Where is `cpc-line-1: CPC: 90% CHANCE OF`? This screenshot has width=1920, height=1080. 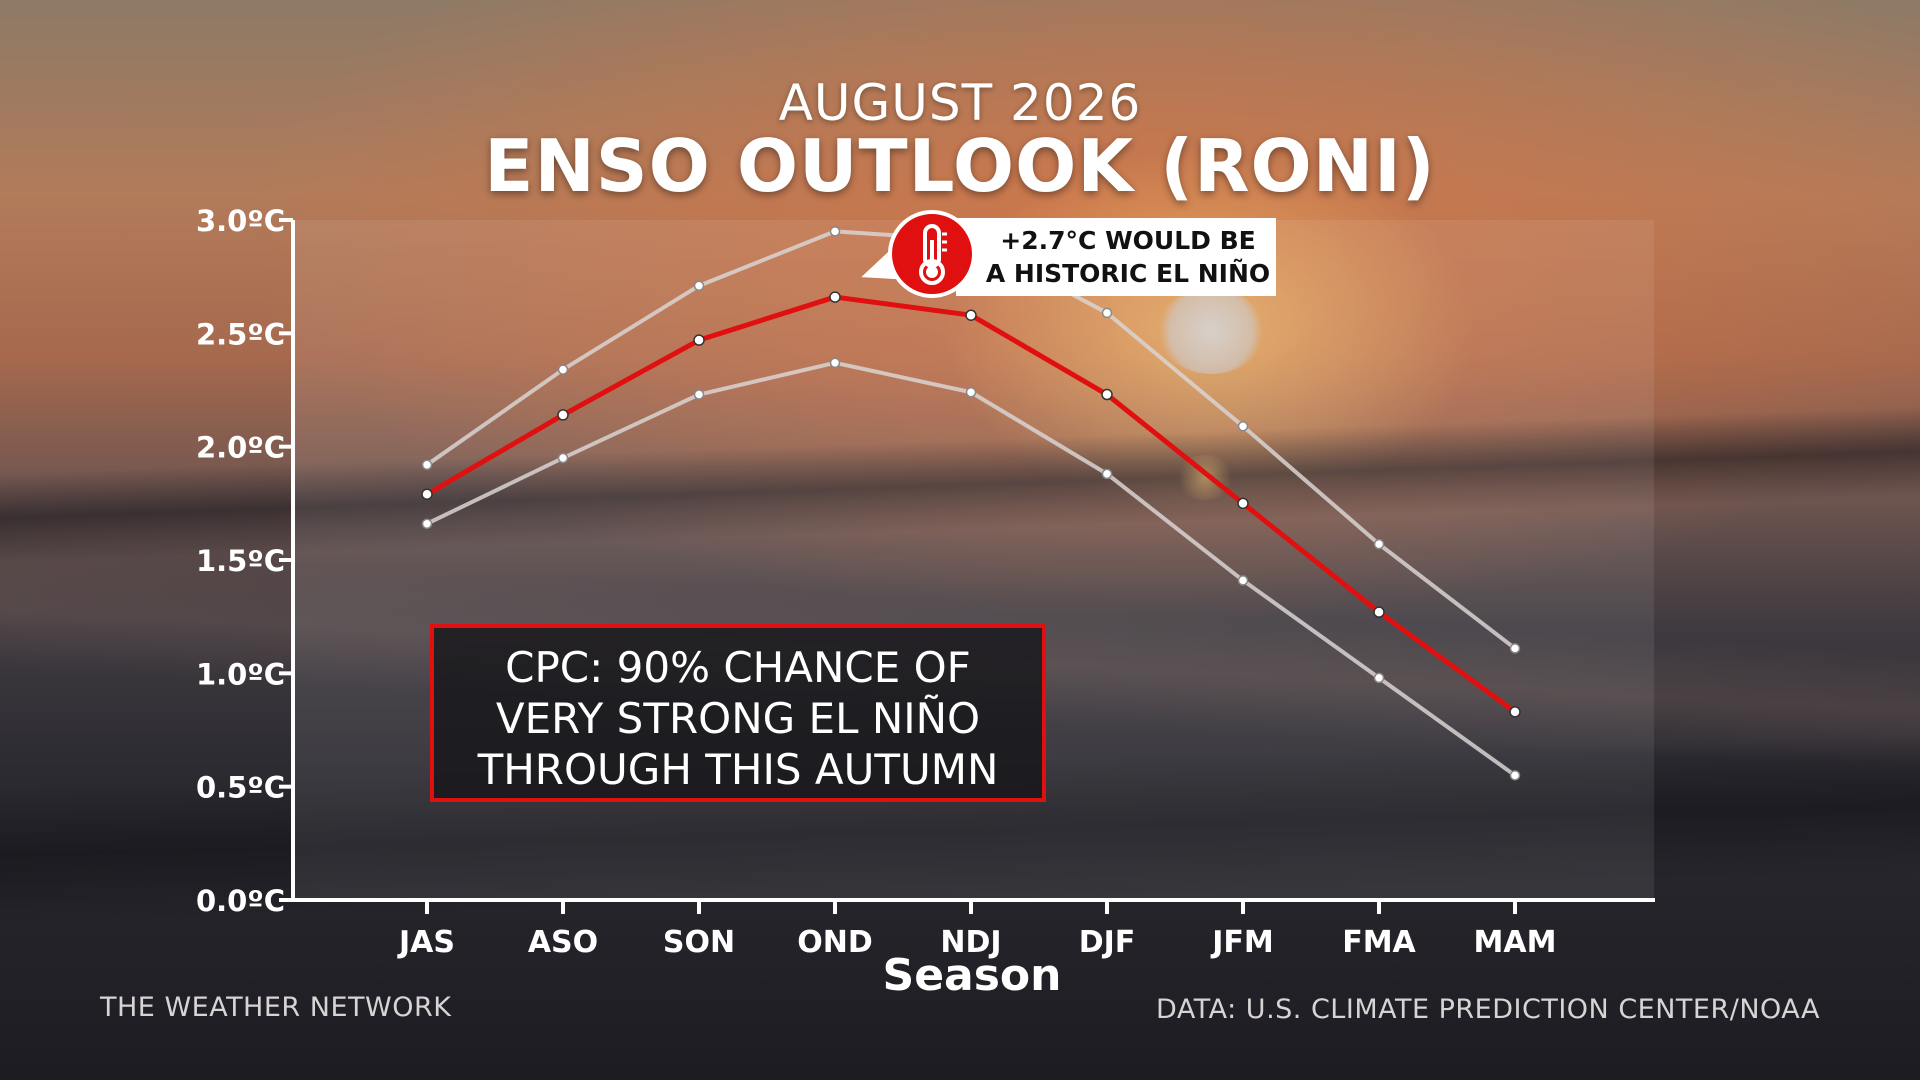
cpc-line-1: CPC: 90% CHANCE OF is located at coordinates (738, 667).